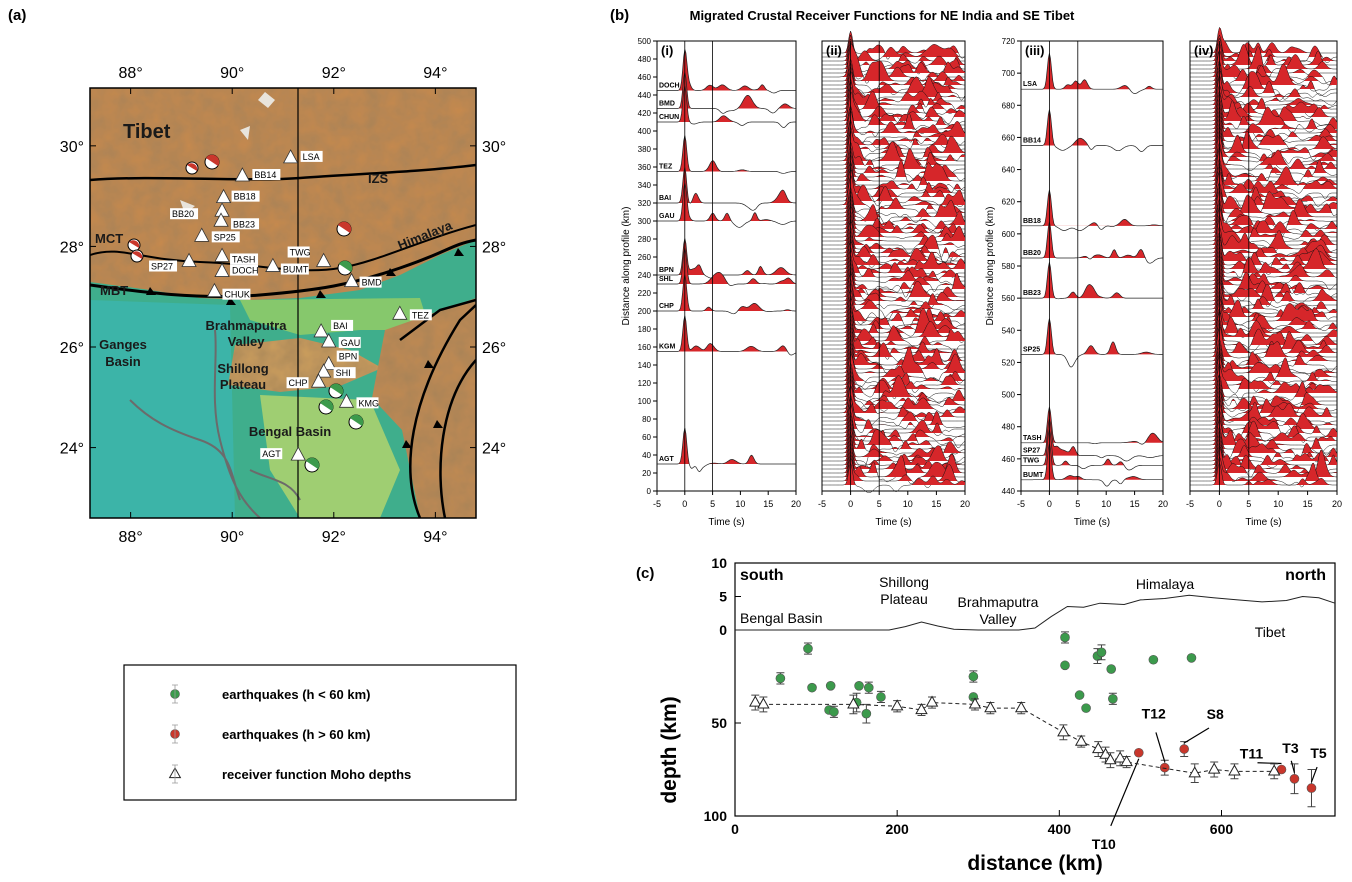 The height and width of the screenshot is (882, 1352). What do you see at coordinates (1031, 451) in the screenshot?
I see `trace-label: SP27` at bounding box center [1031, 451].